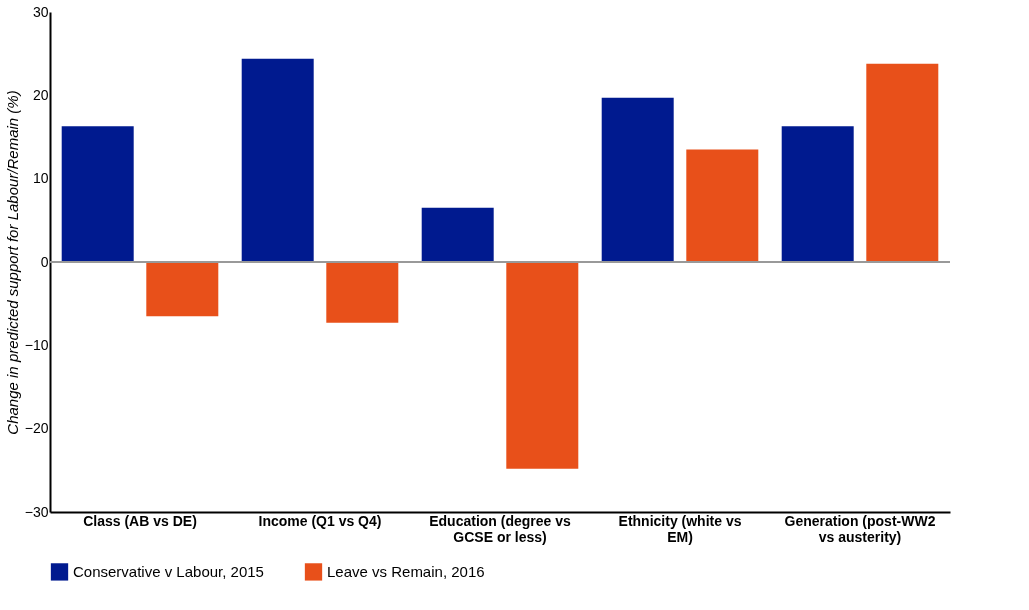 The height and width of the screenshot is (610, 1029). I want to click on x-tick-label: Ethnicity (white vs EM), so click(680, 528).